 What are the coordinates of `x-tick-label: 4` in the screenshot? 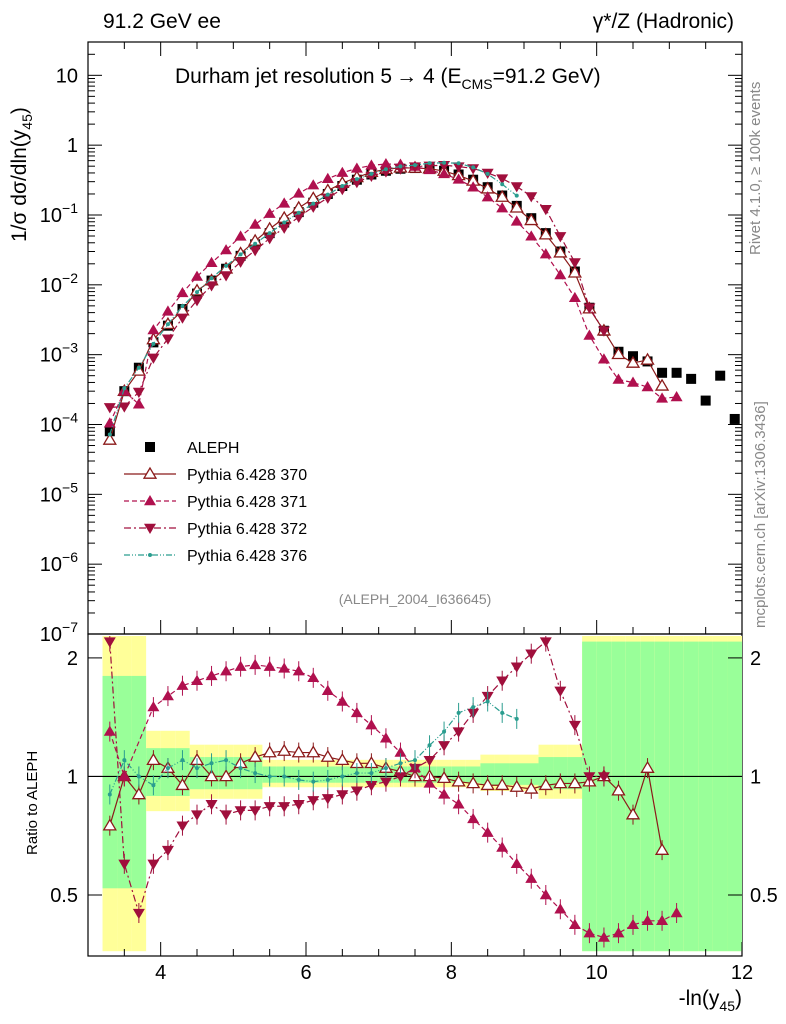 It's located at (160, 973).